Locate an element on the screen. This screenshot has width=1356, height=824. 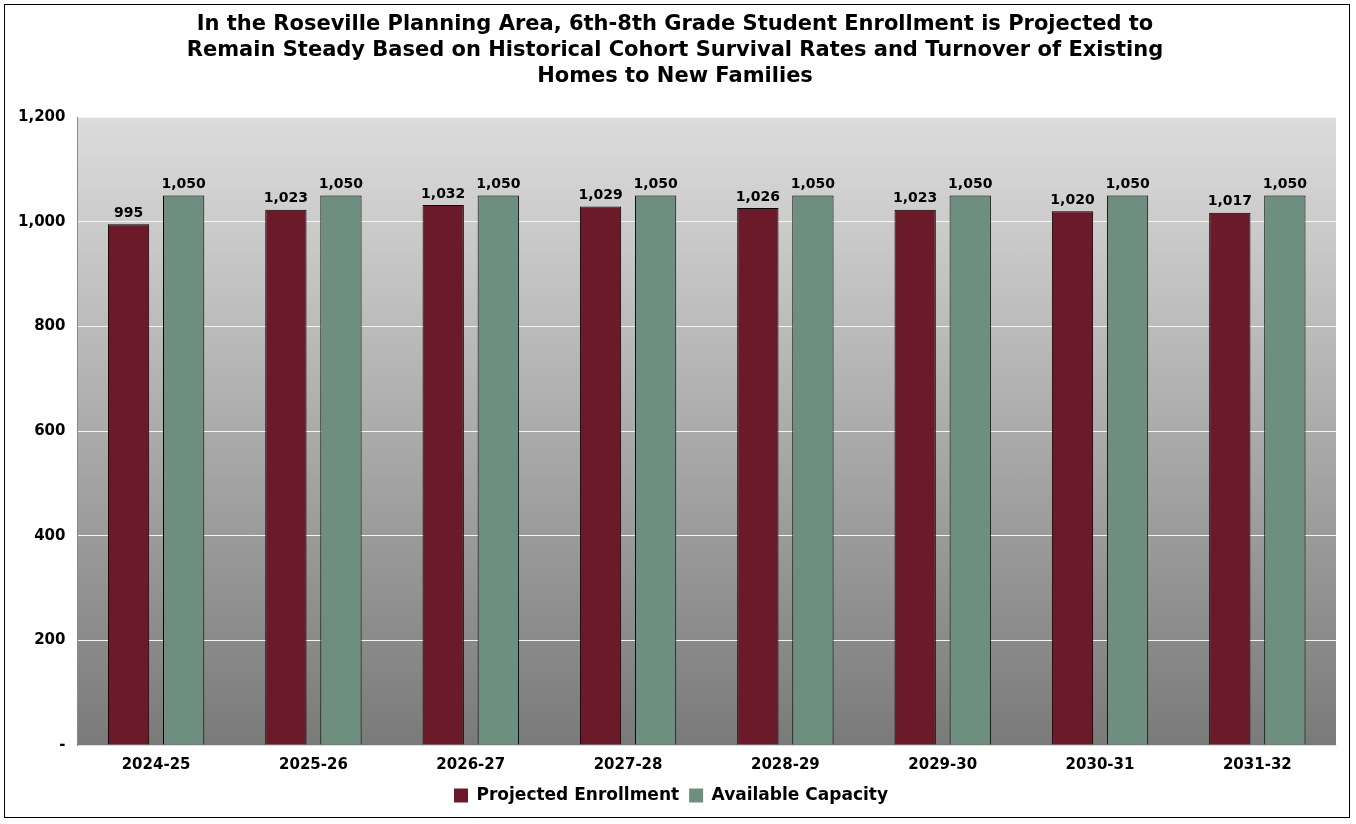
y-tick-label: 1,200 is located at coordinates (41, 115).